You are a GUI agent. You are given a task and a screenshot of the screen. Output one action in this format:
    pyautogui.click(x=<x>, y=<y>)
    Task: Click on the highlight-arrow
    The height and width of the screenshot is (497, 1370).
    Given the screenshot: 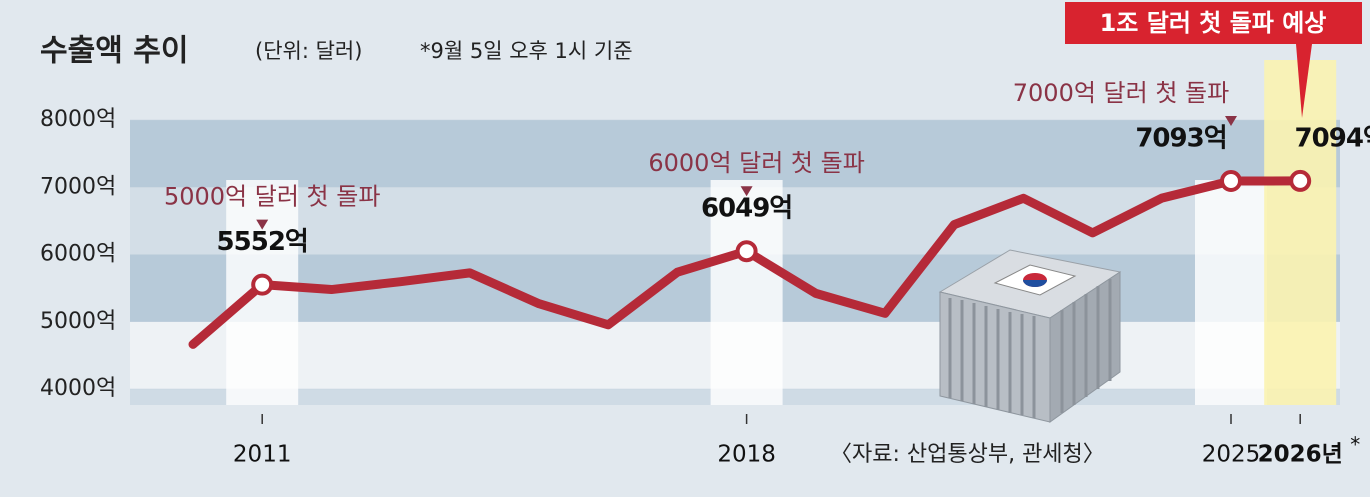 What is the action you would take?
    pyautogui.click(x=1304, y=81)
    